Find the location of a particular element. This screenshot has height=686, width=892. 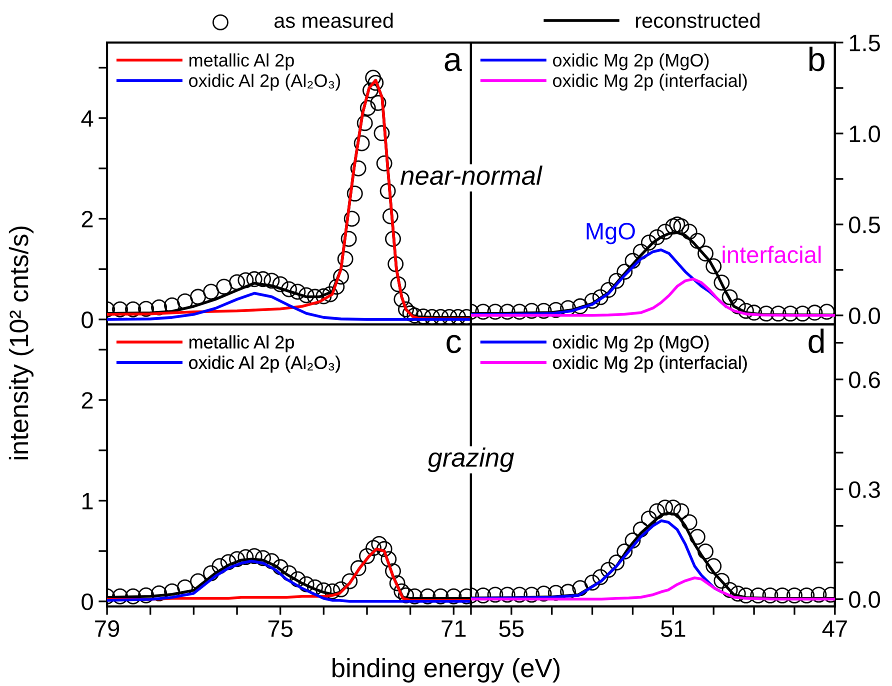

y2-tick-label: 0.3 is located at coordinates (864, 489).